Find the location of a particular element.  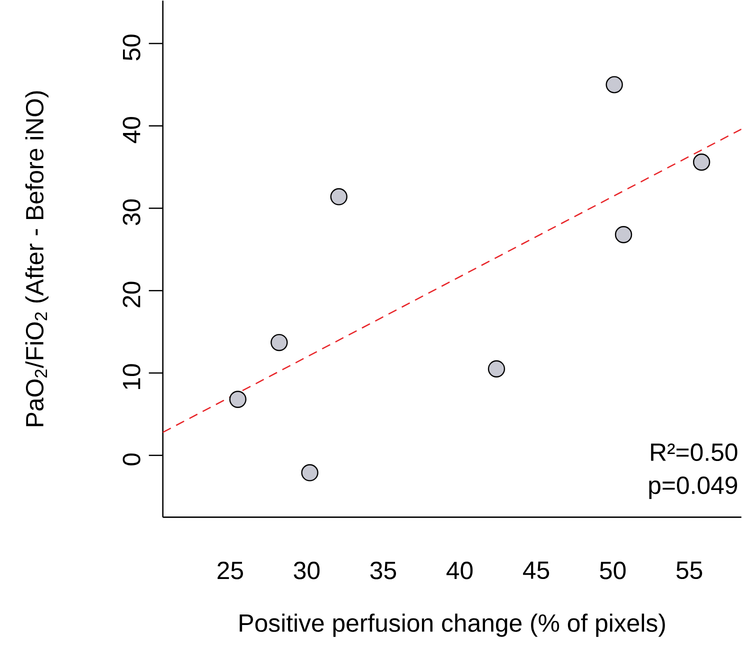

annotation: R²=0.50 is located at coordinates (694, 452).